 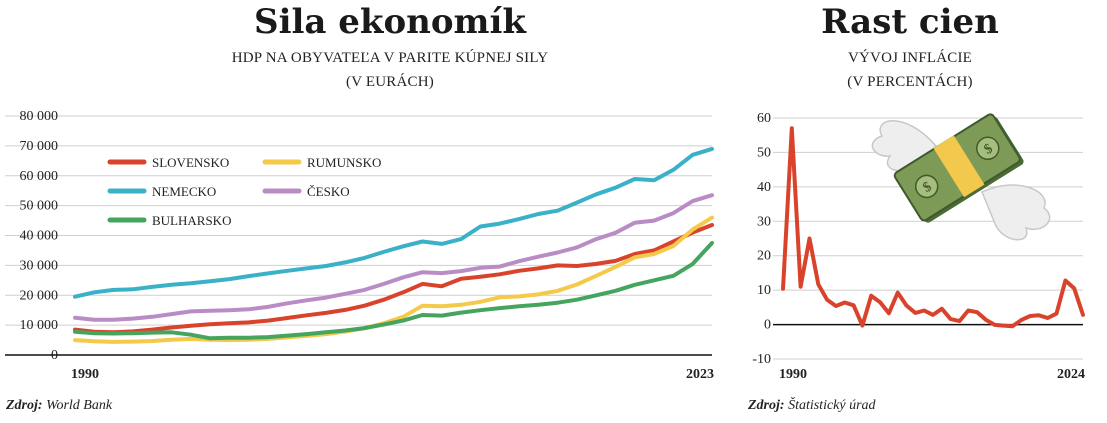 What do you see at coordinates (1016, 212) in the screenshot?
I see `right-wing` at bounding box center [1016, 212].